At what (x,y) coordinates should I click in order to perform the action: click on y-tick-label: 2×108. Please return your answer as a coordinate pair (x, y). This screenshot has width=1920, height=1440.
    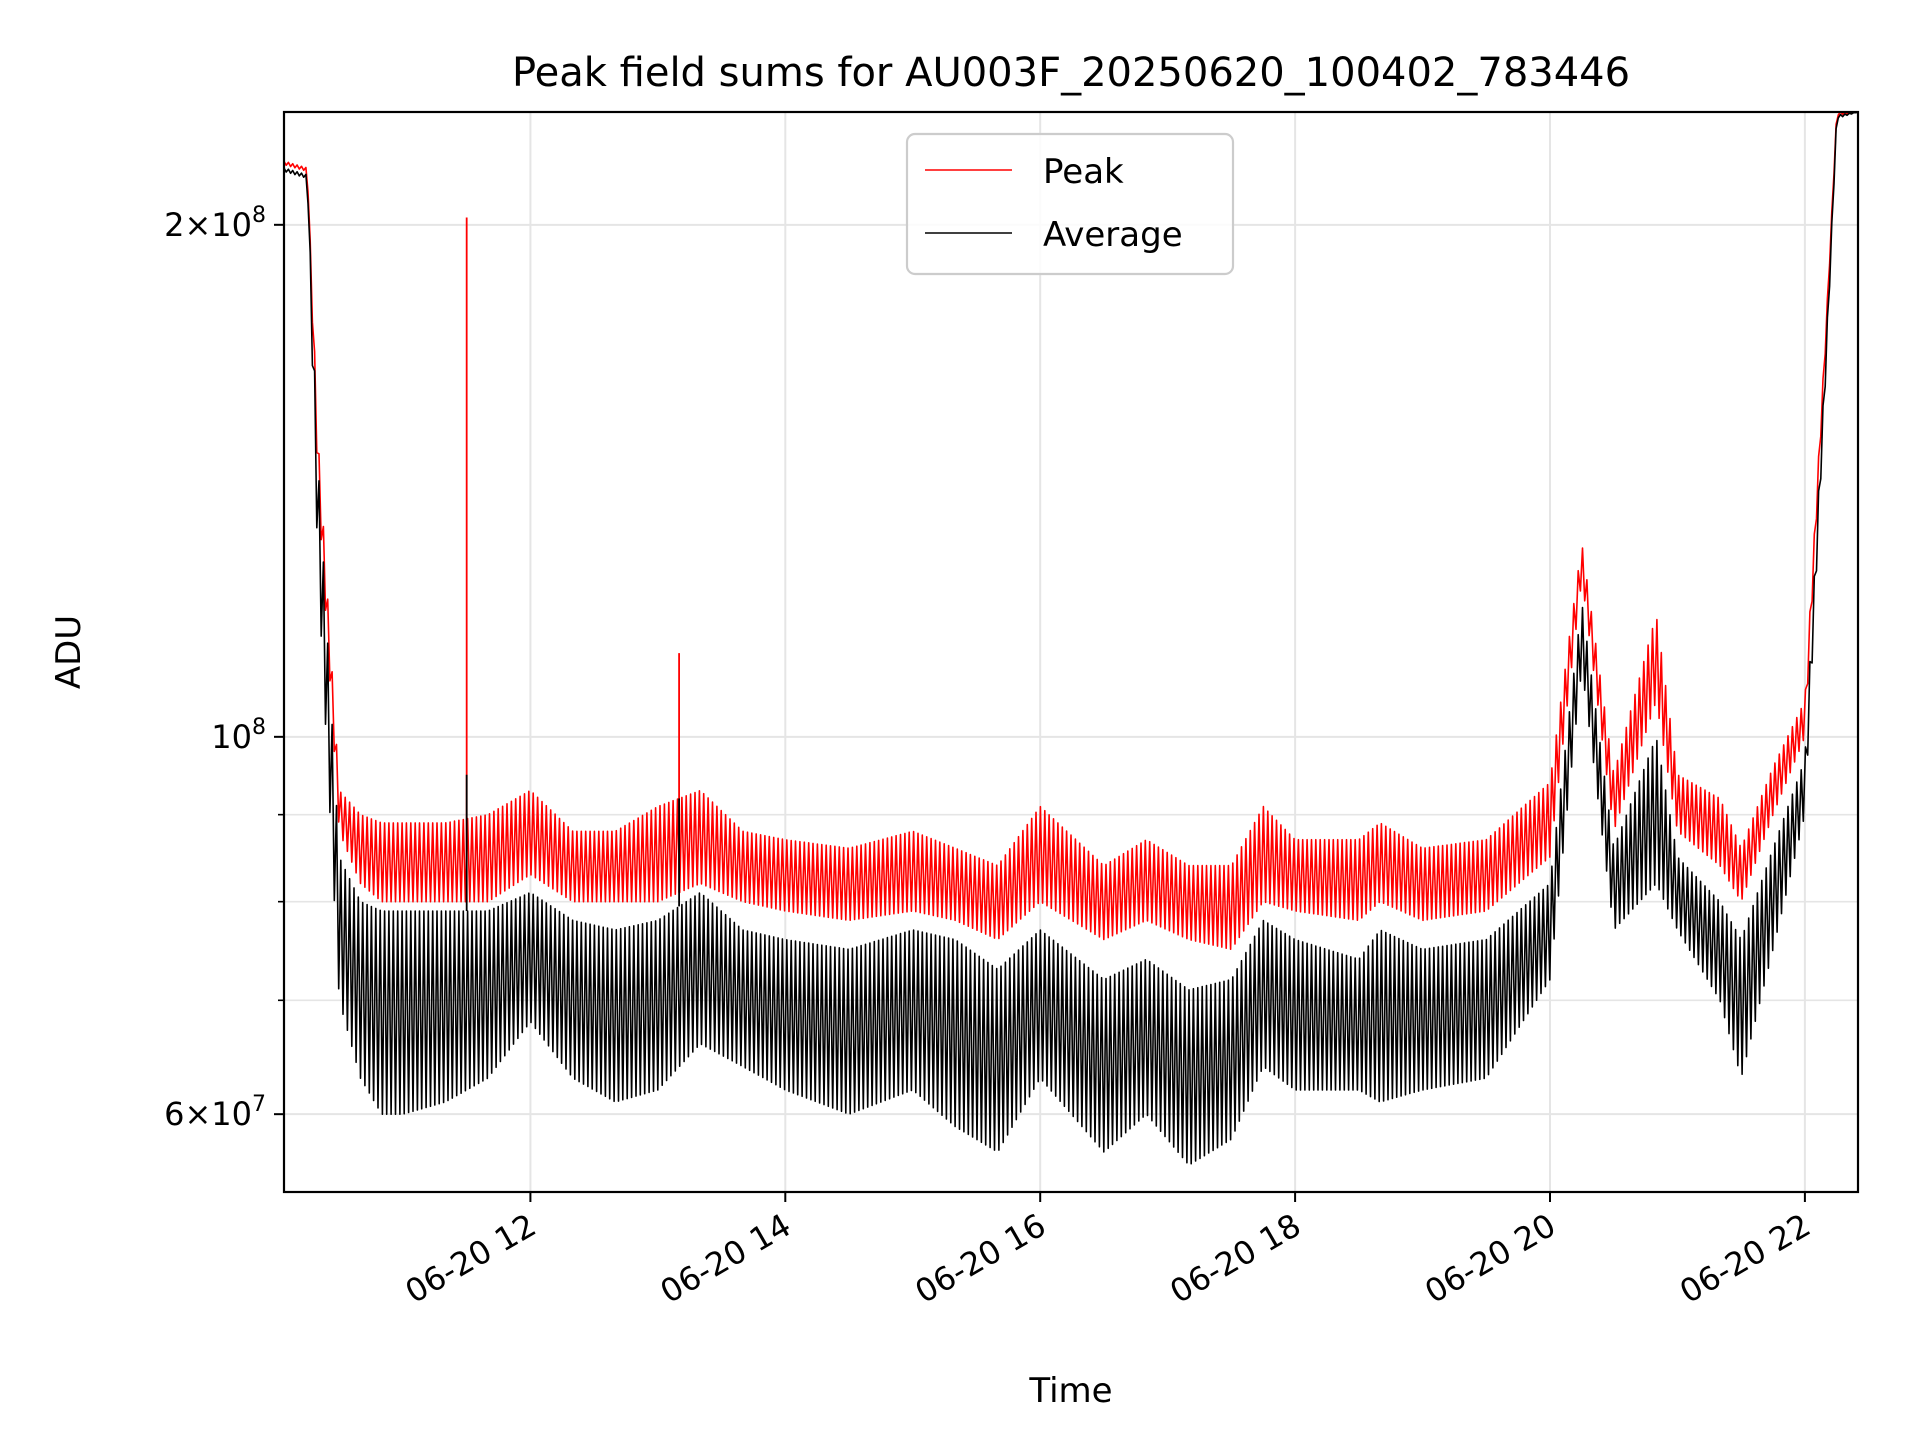
    Looking at the image, I should click on (215, 223).